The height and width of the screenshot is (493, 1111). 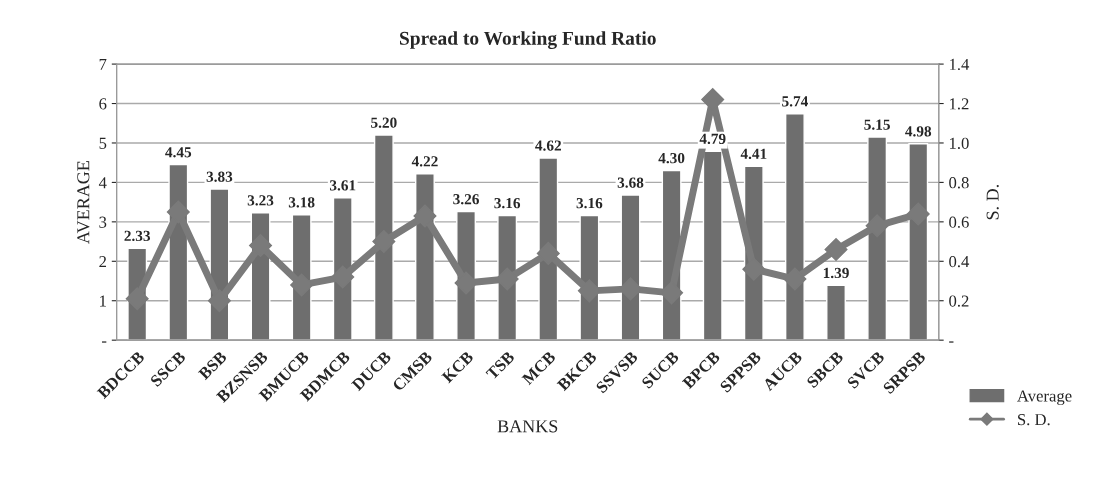 I want to click on y-tick-label: 3, so click(x=103, y=222).